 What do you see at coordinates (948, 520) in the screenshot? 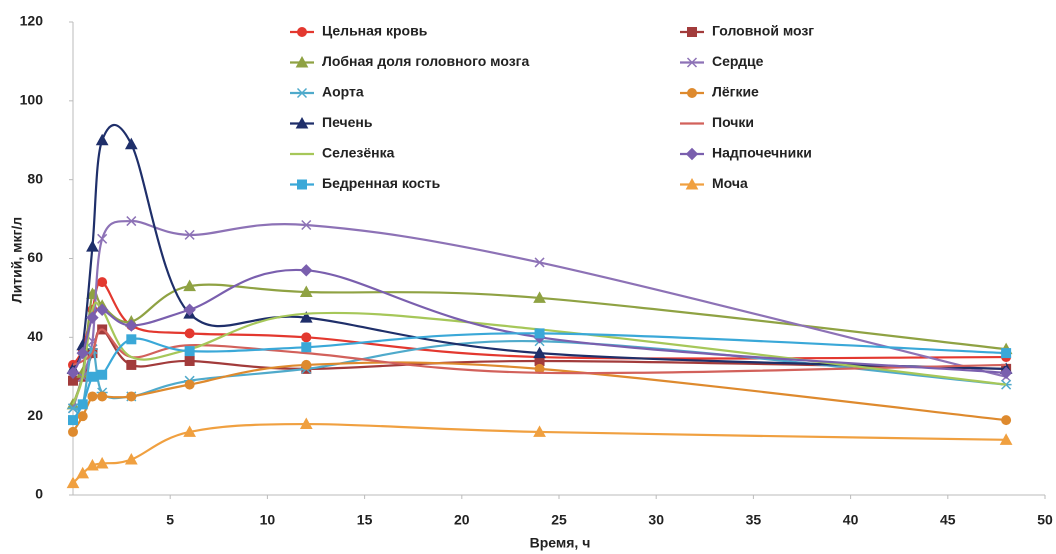
I see `x-tick-label: 45` at bounding box center [948, 520].